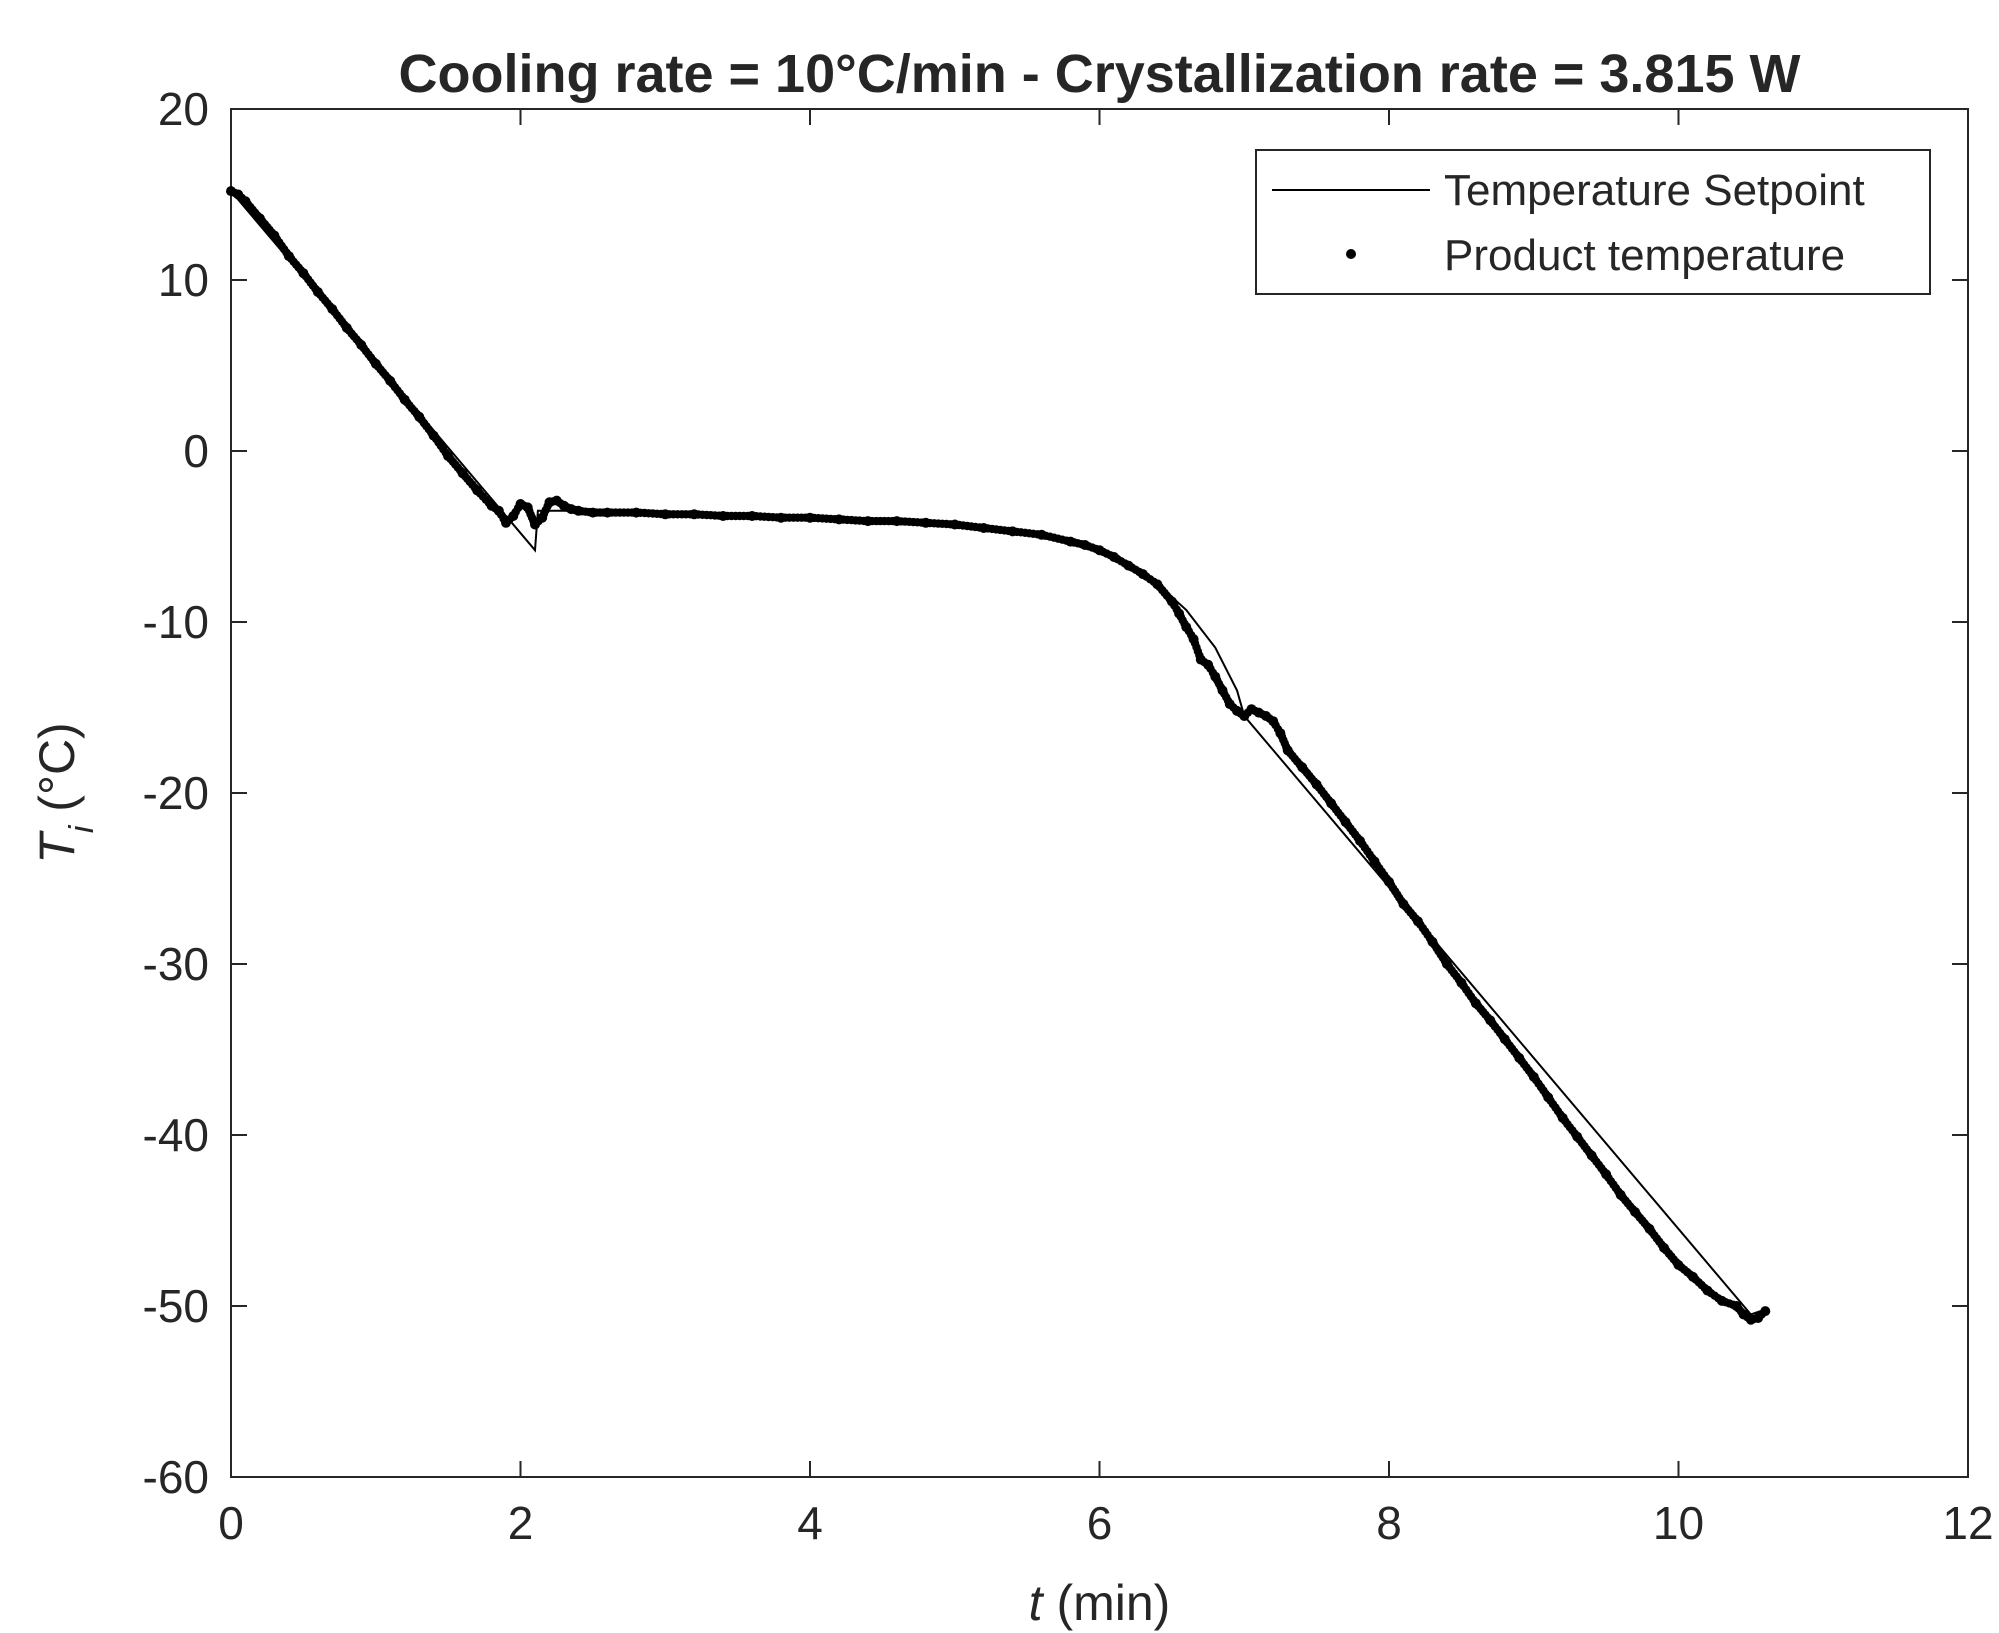 The image size is (1999, 1633). Describe the element at coordinates (1593, 222) in the screenshot. I see `legend-box` at that location.